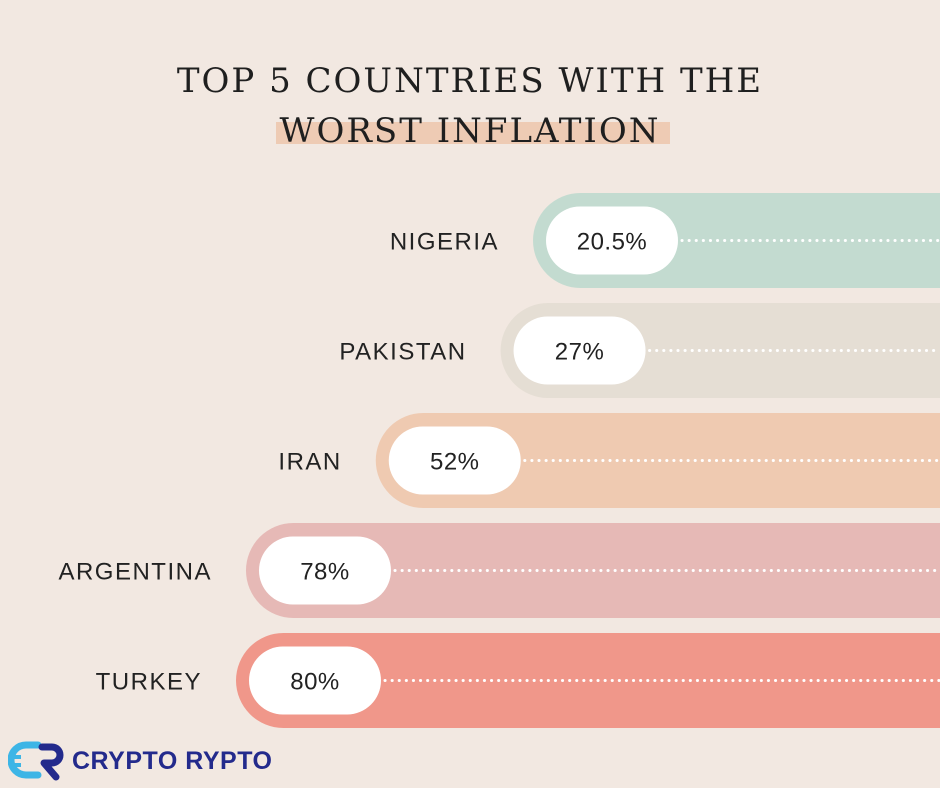 The width and height of the screenshot is (940, 788). What do you see at coordinates (36, 761) in the screenshot?
I see `cr-logo-icon` at bounding box center [36, 761].